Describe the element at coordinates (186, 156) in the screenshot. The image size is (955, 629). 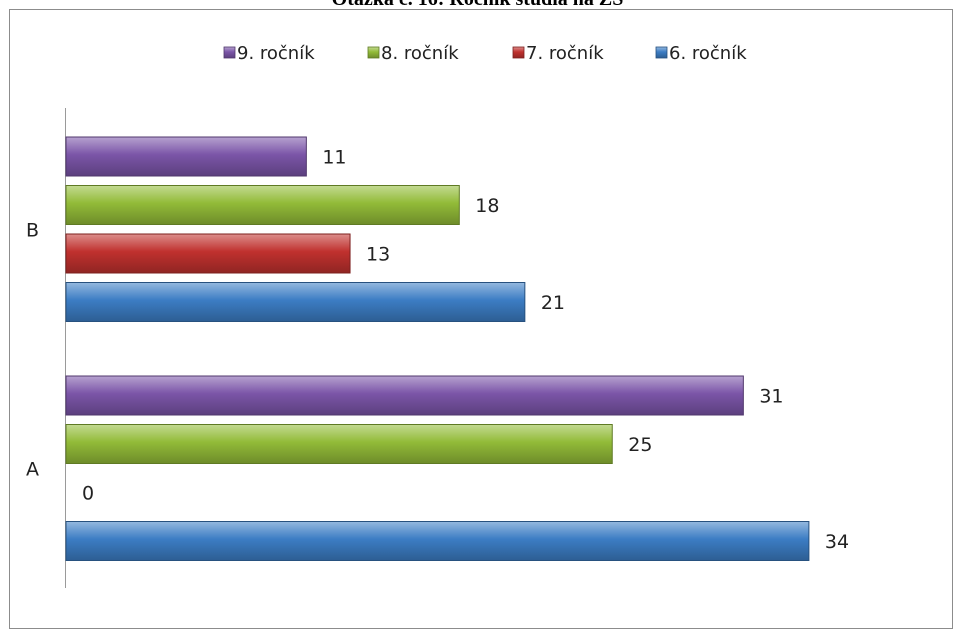
I see `bar-b-9-ro-n-k` at that location.